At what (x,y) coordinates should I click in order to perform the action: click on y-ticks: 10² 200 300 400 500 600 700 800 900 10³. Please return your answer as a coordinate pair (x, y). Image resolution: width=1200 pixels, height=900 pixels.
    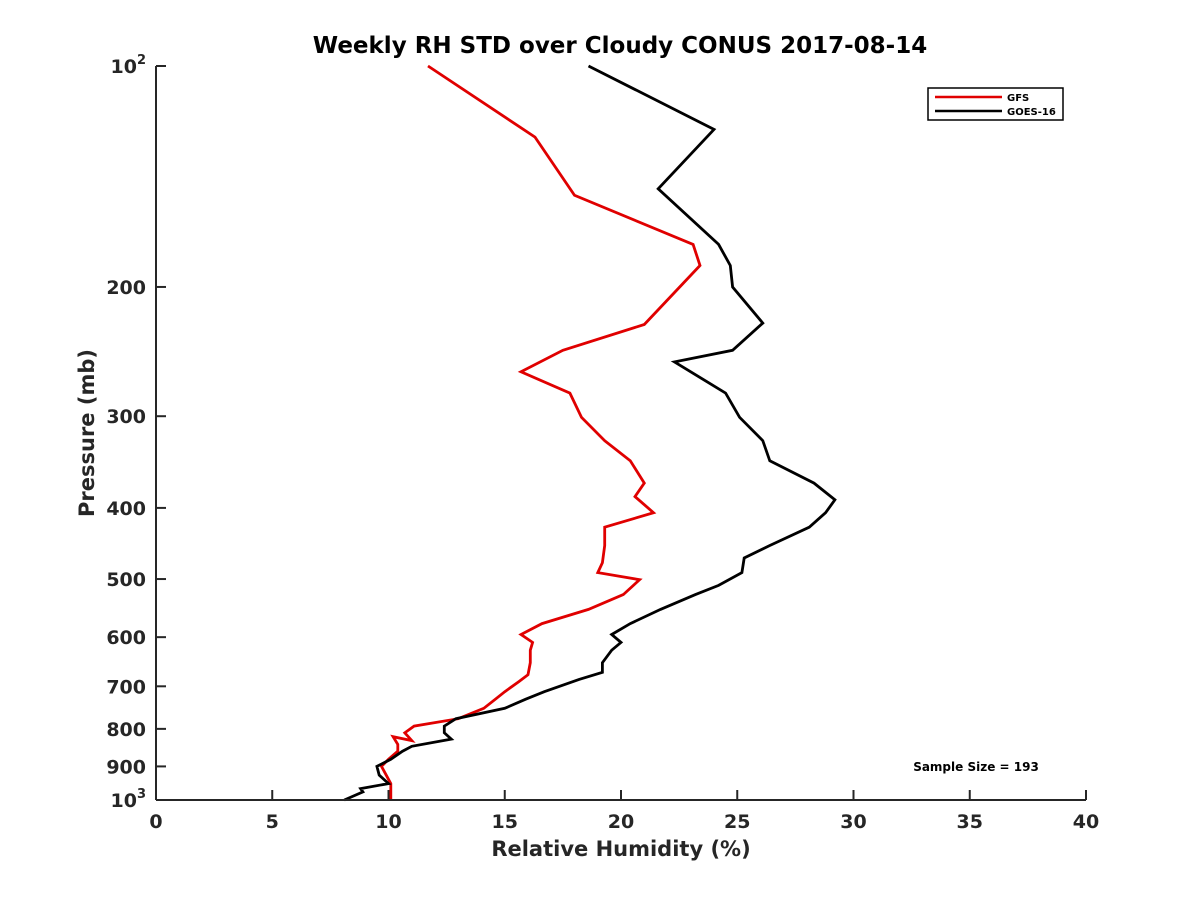
    Looking at the image, I should click on (136, 432).